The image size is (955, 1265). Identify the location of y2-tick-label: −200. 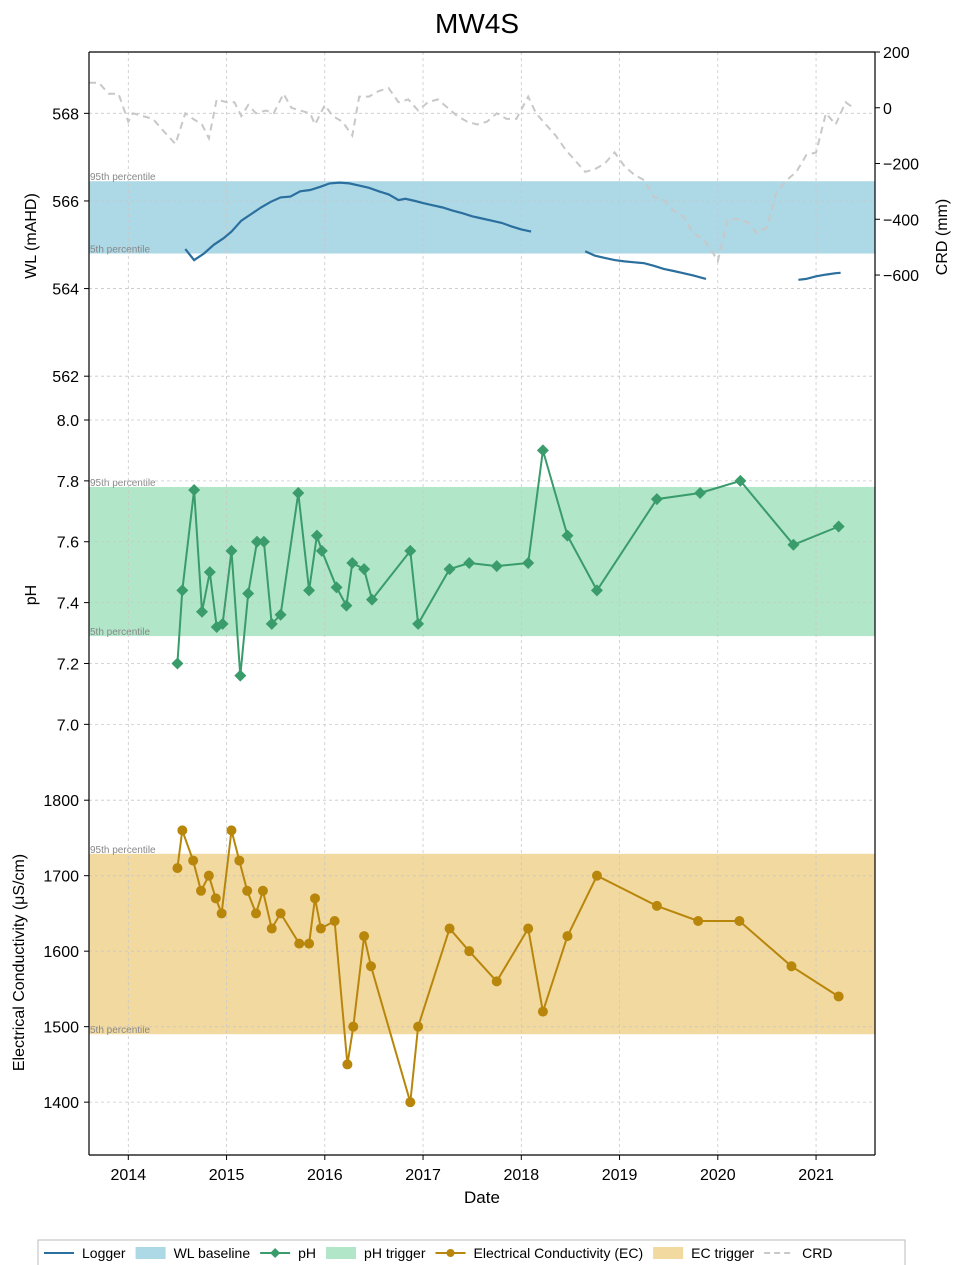
(901, 165).